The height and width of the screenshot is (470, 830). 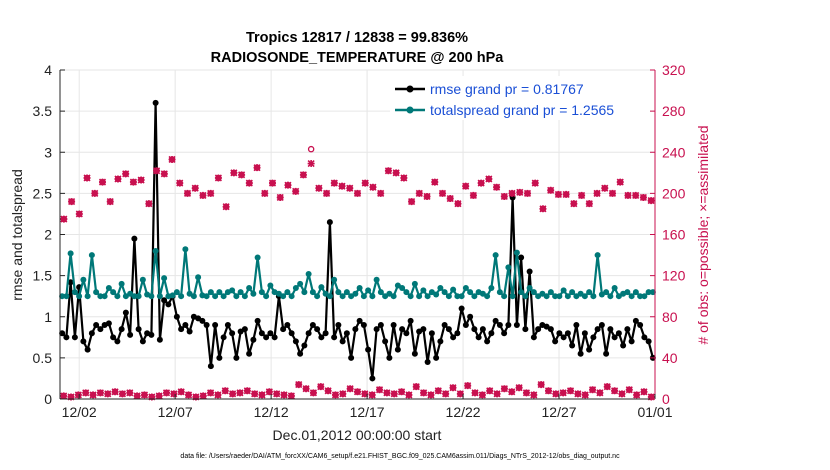 What do you see at coordinates (674, 70) in the screenshot?
I see `y-tick-label-right: 320` at bounding box center [674, 70].